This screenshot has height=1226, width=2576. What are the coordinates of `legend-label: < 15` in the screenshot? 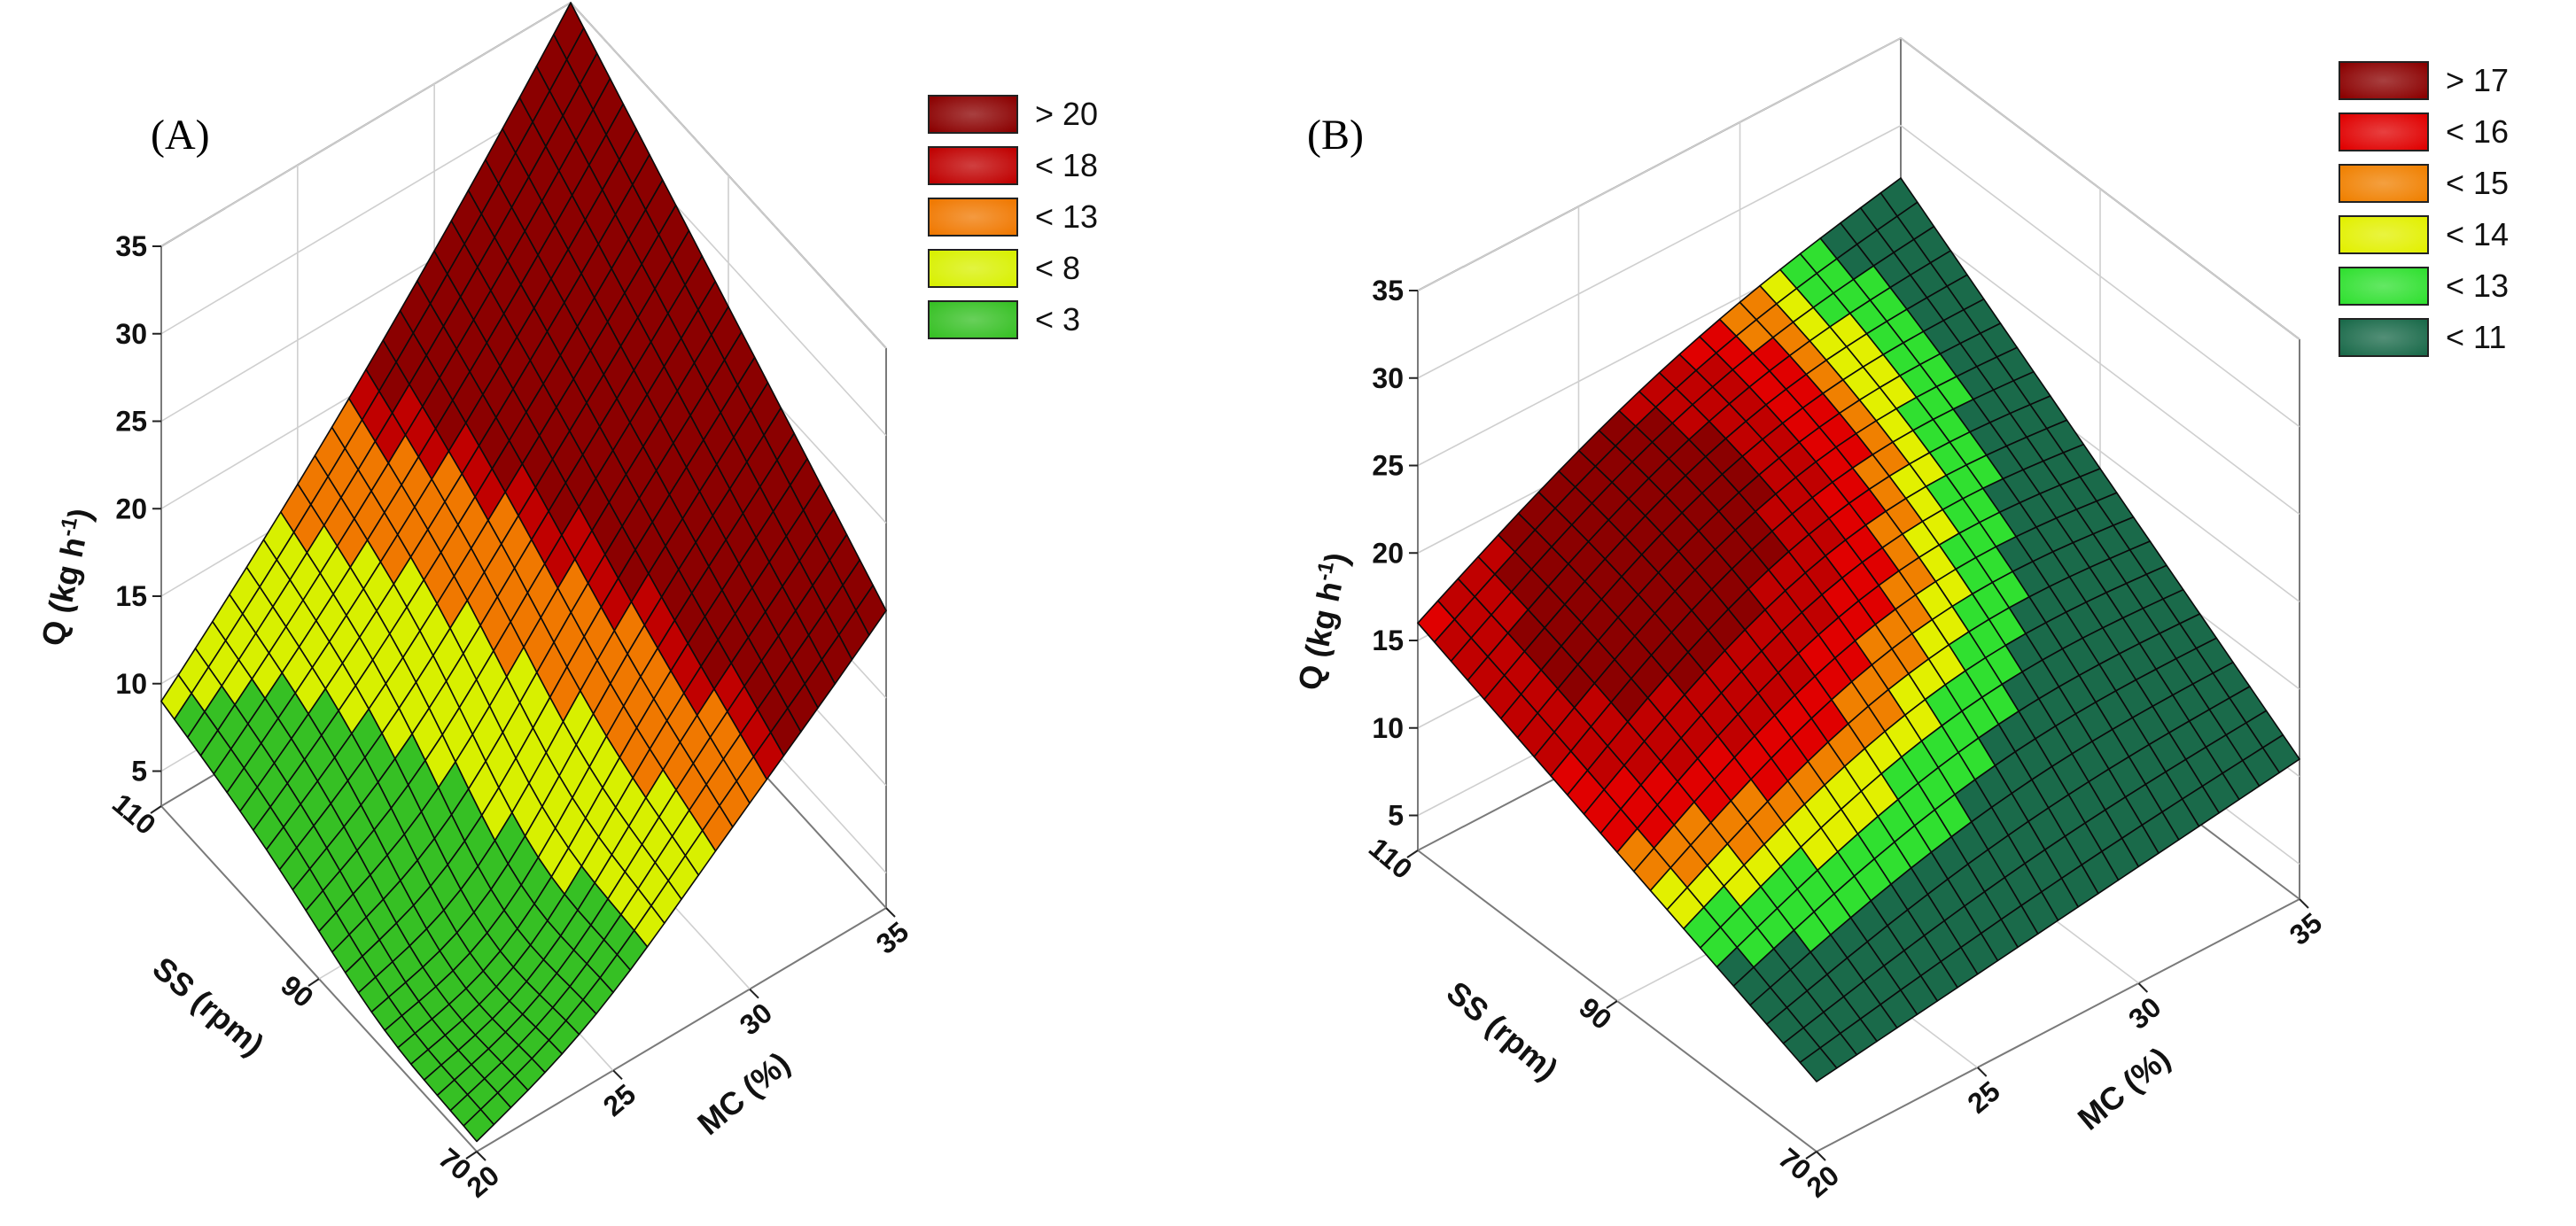 It's located at (2477, 183).